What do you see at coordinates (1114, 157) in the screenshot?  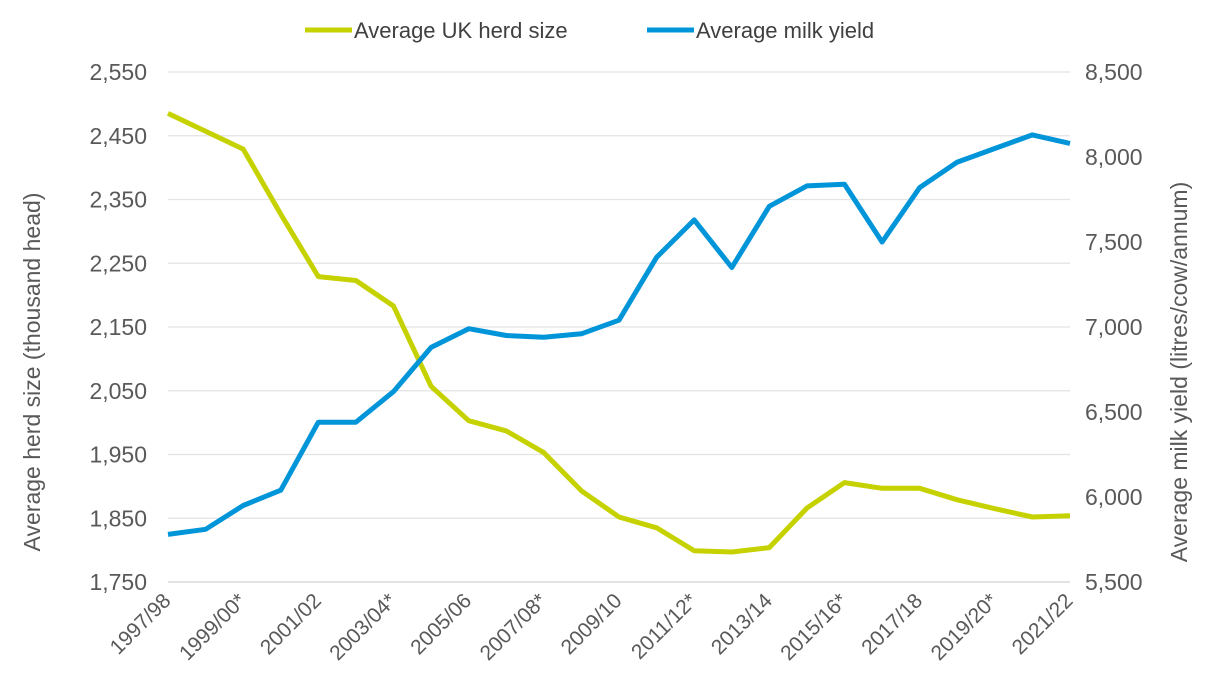 I see `y-right-tick-label: 8,000` at bounding box center [1114, 157].